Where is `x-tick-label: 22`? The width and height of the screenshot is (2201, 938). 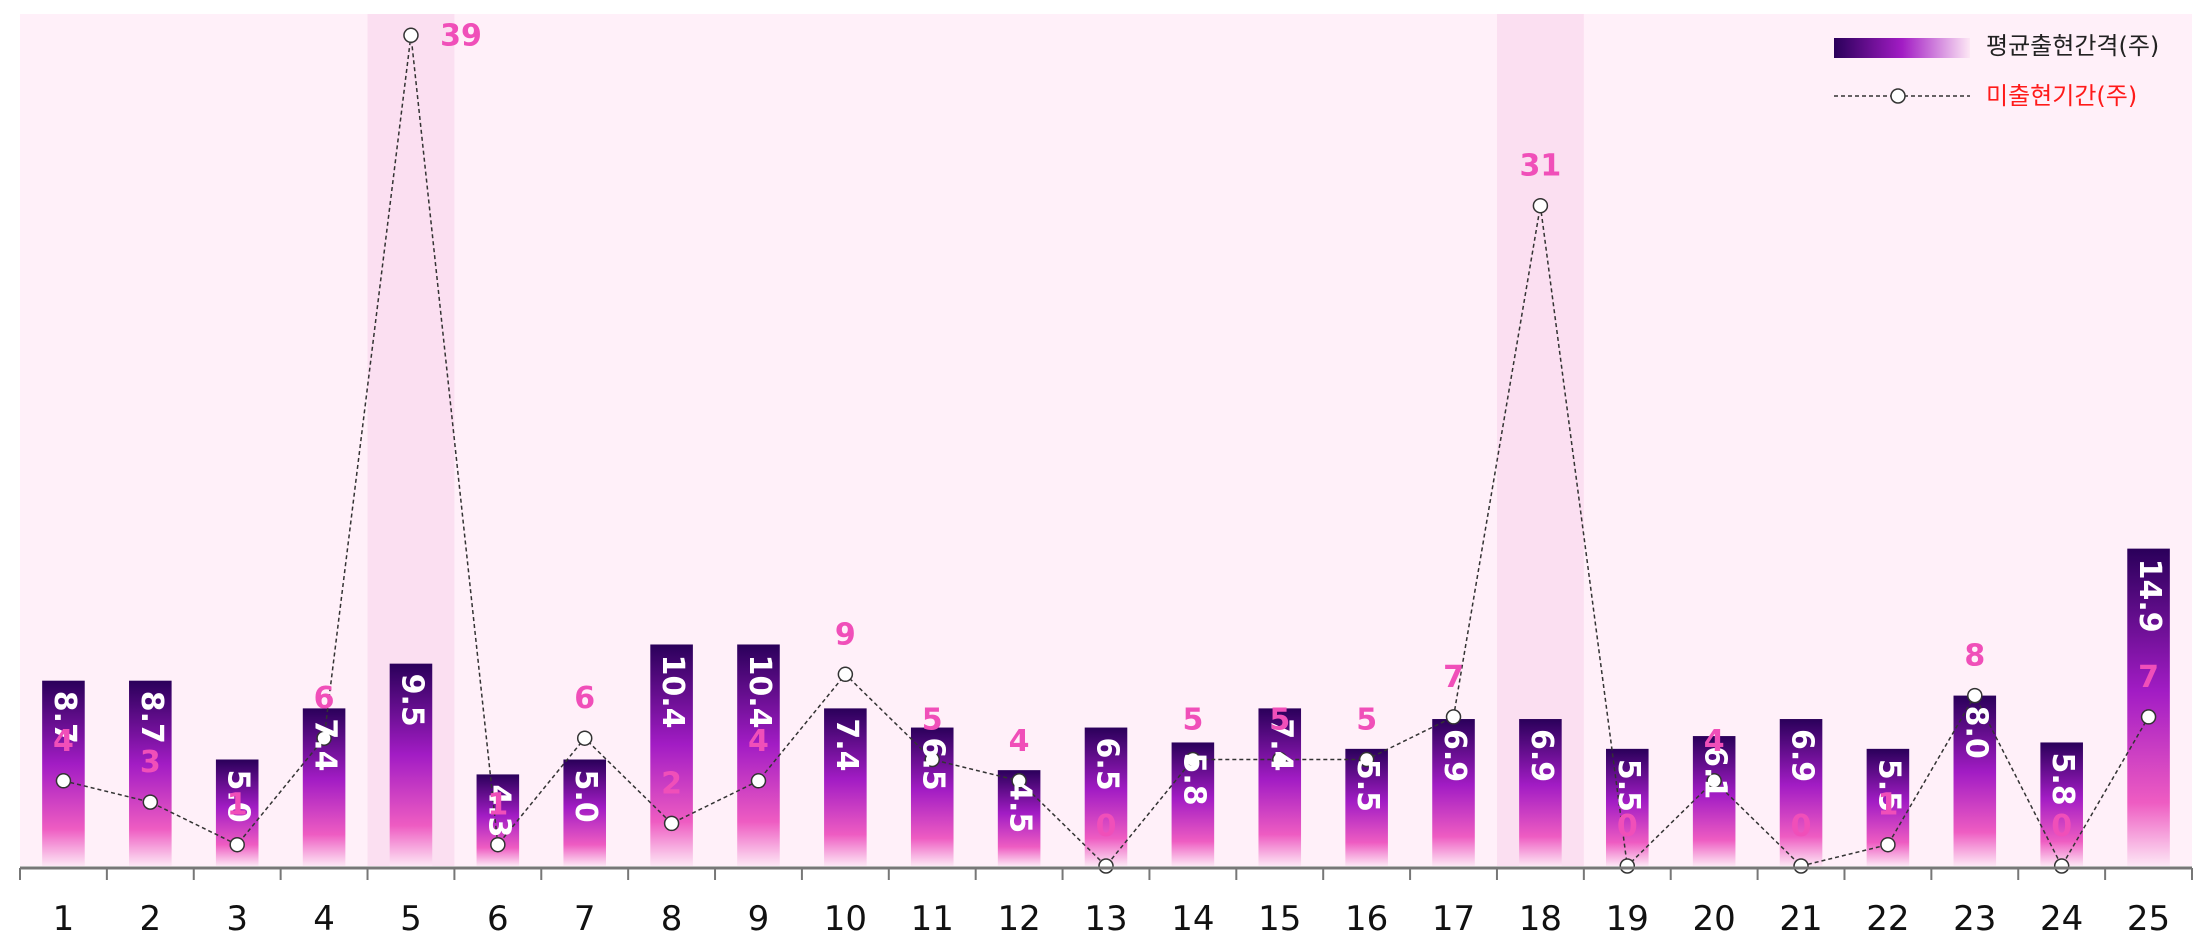
x-tick-label: 22 is located at coordinates (1887, 918).